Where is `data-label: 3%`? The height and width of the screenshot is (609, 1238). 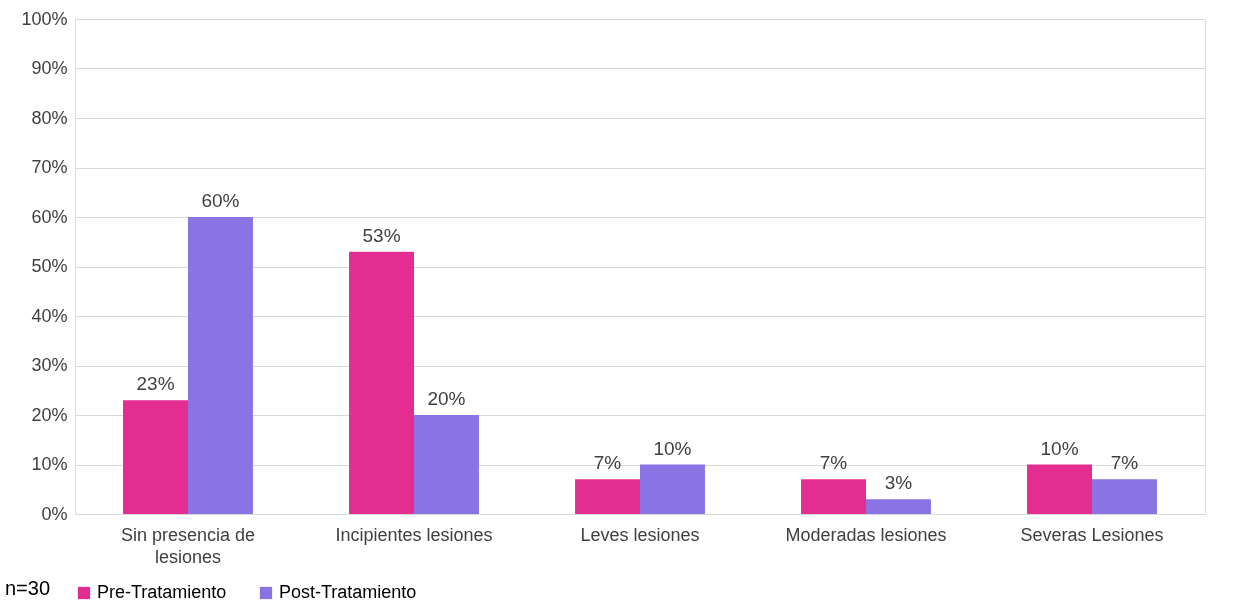
data-label: 3% is located at coordinates (898, 483).